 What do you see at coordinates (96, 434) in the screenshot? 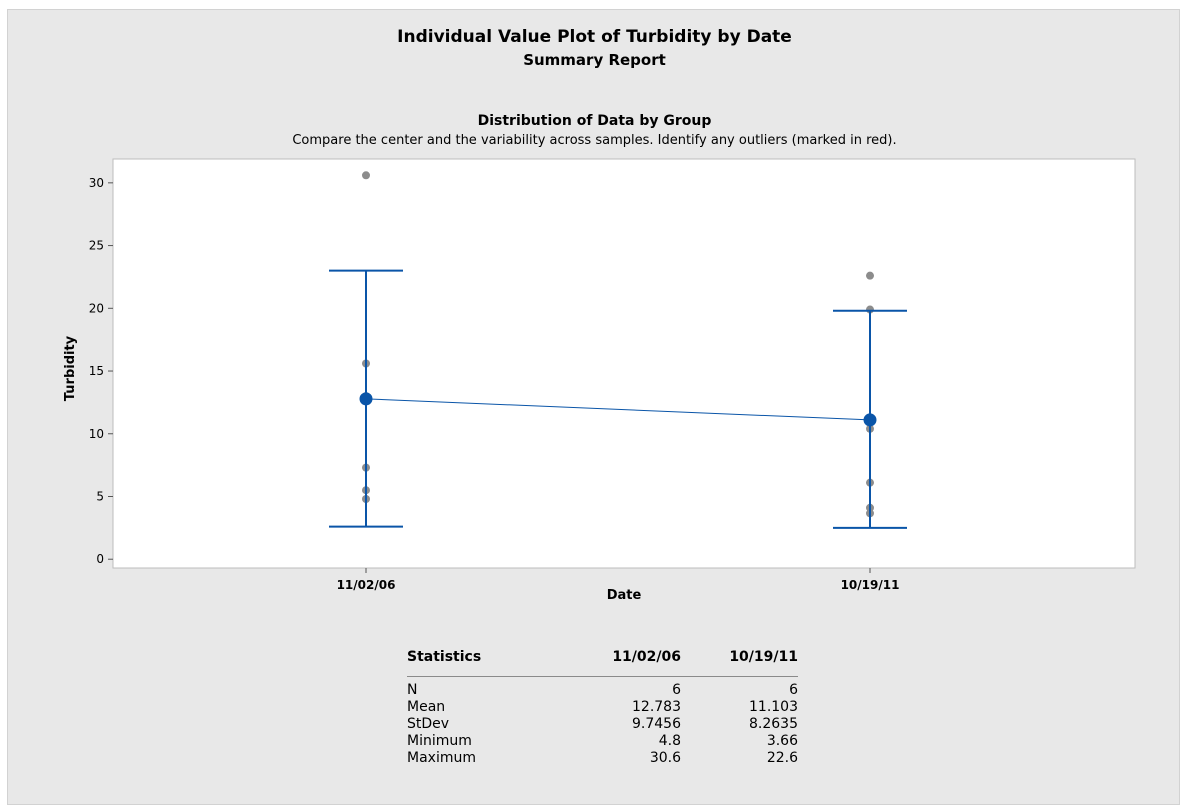
I see `y-tick-label: 10` at bounding box center [96, 434].